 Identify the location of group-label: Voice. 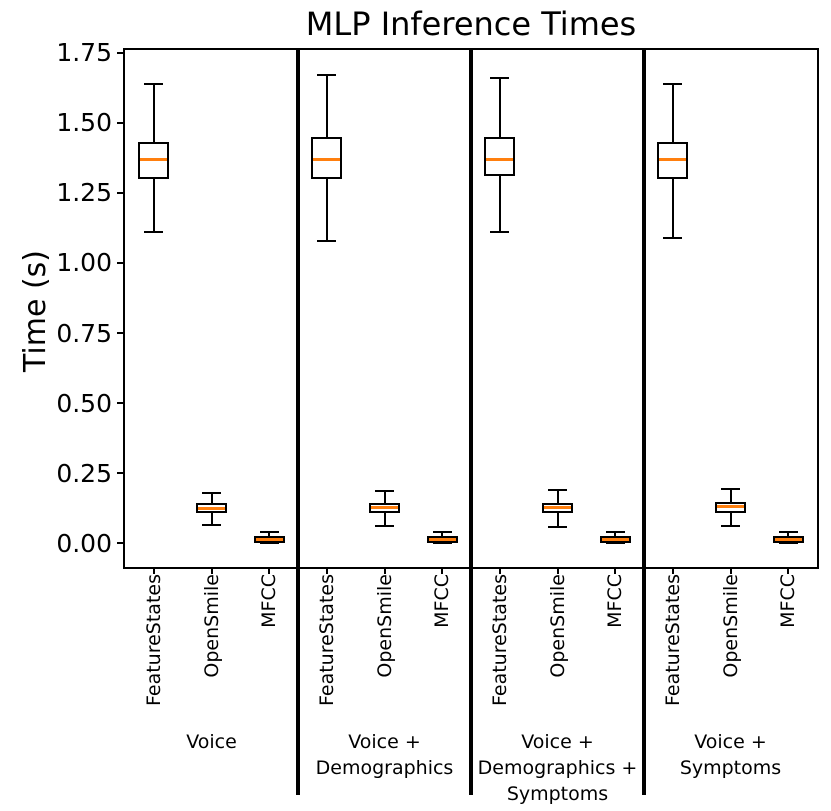
(211, 742).